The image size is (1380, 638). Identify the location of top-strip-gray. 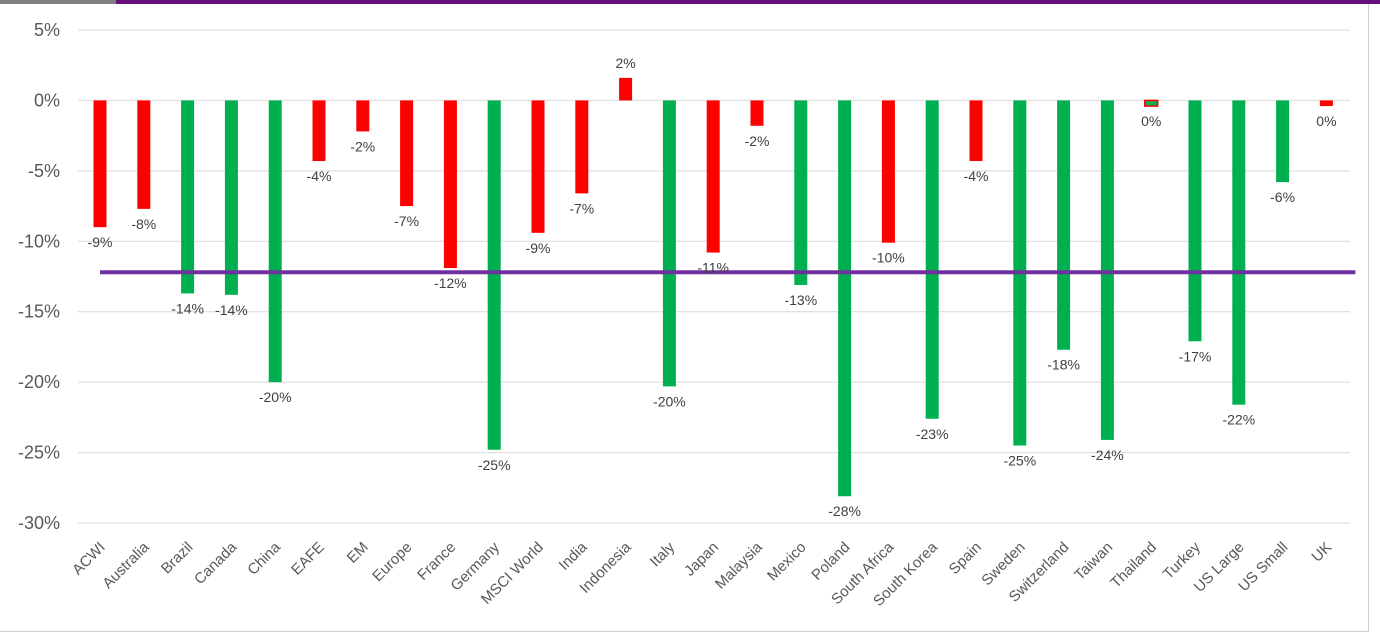
(58, 2).